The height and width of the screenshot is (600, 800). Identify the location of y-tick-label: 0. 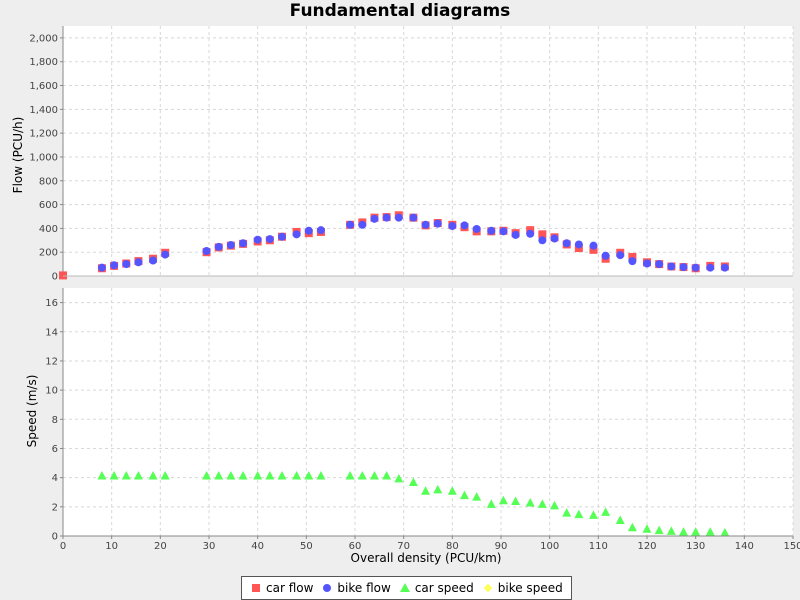
(55, 537).